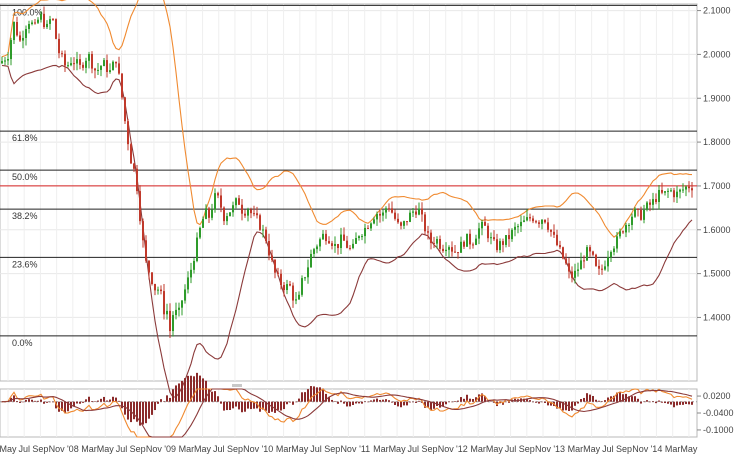 Image resolution: width=736 pixels, height=471 pixels. What do you see at coordinates (25, 264) in the screenshot?
I see `fibonacci-label: 23.6%` at bounding box center [25, 264].